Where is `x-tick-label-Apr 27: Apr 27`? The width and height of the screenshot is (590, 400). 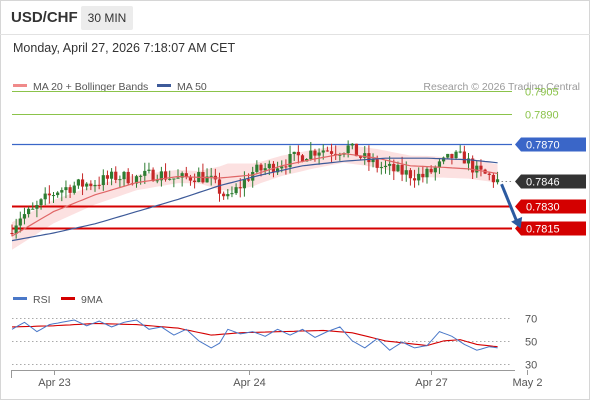
x-tick-label-Apr 27: Apr 27 is located at coordinates (431, 383).